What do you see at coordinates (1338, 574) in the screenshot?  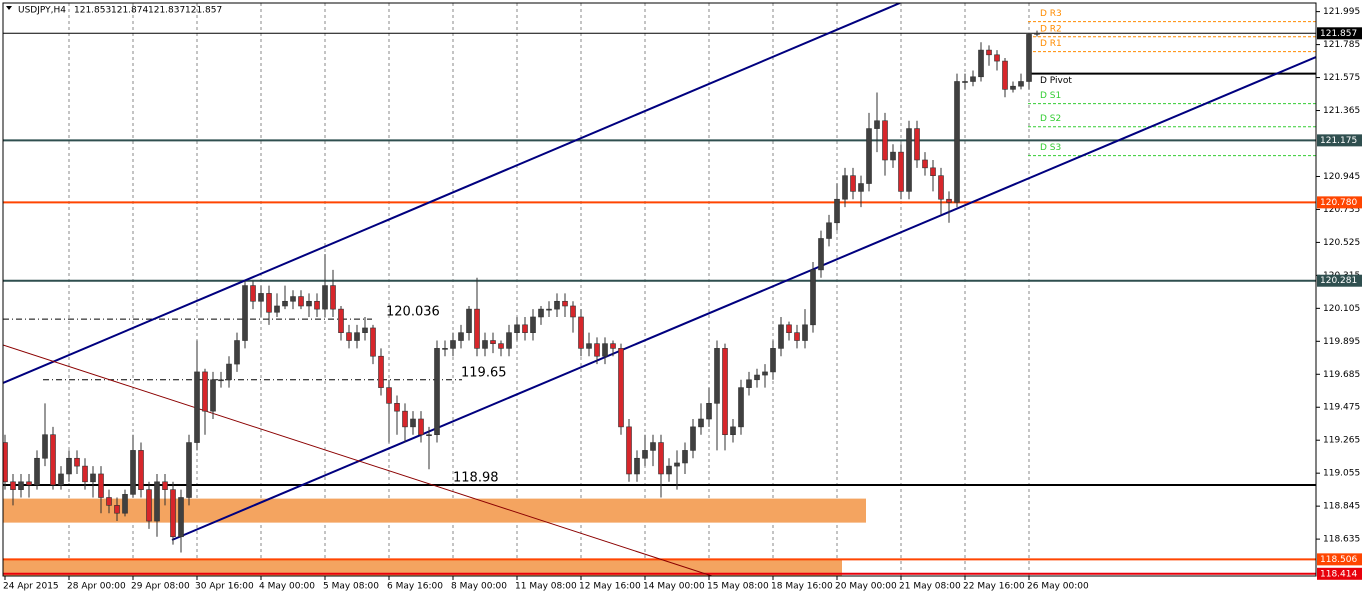 I see `level-label: 118.414` at bounding box center [1338, 574].